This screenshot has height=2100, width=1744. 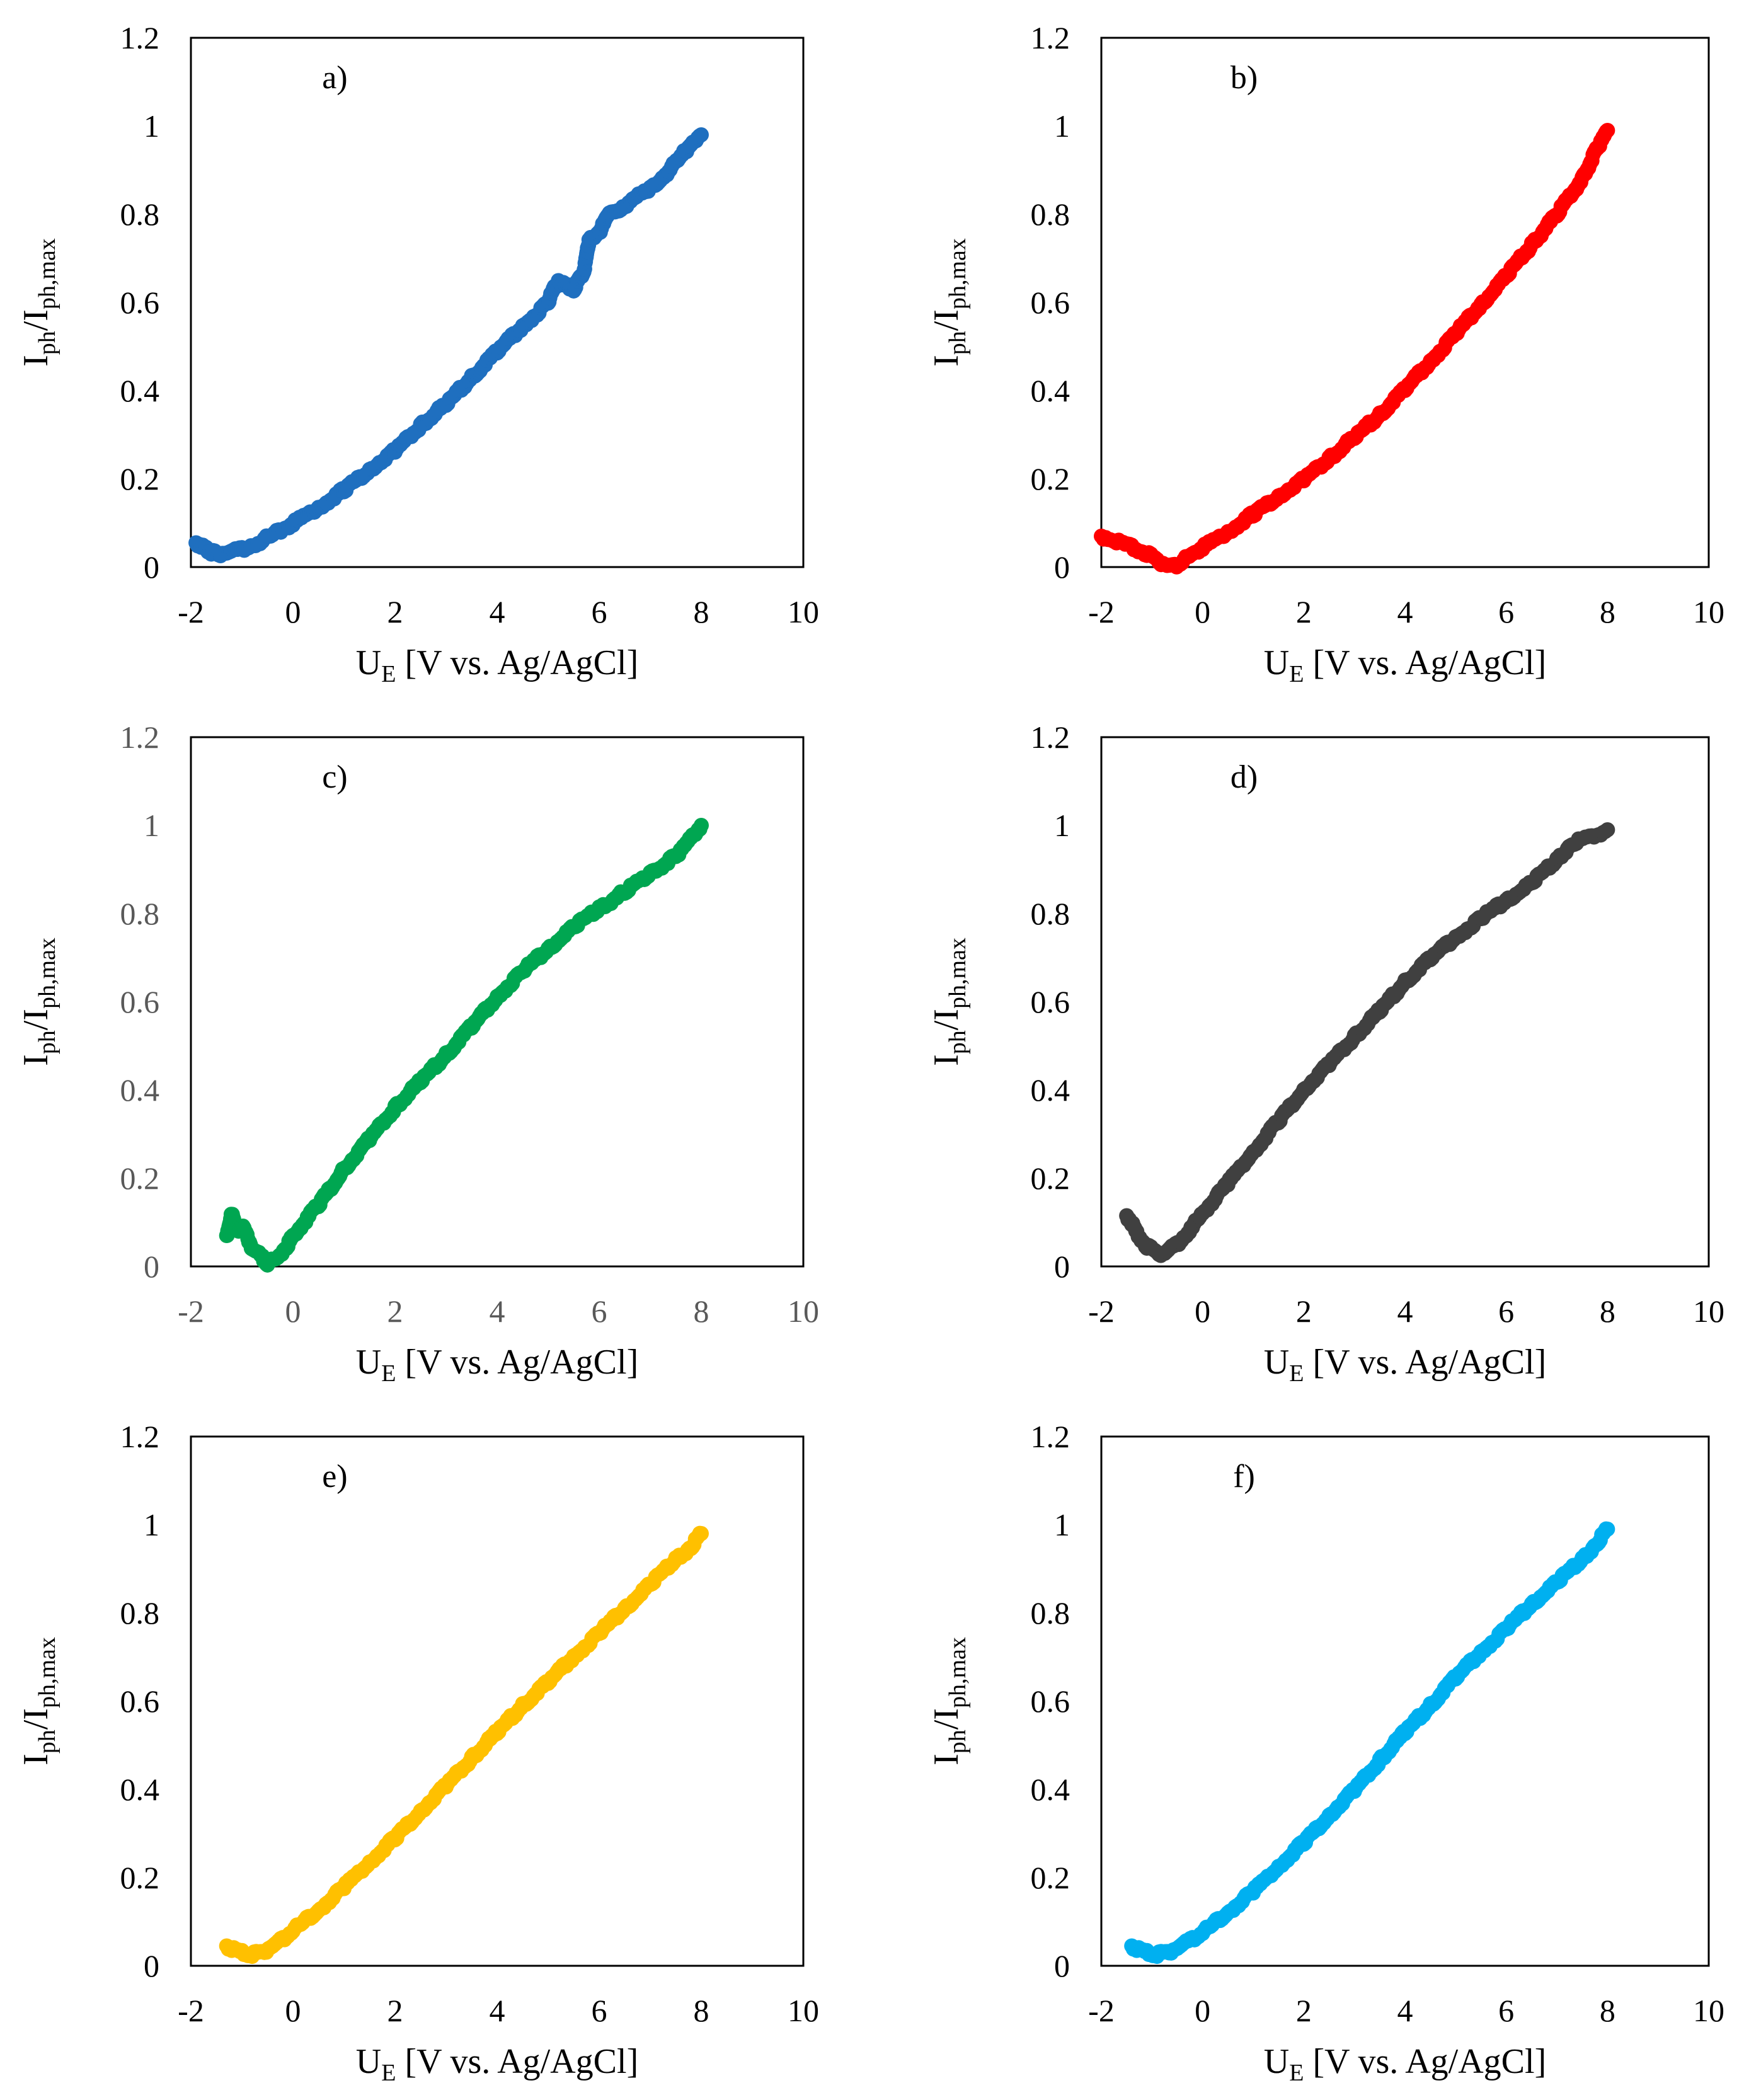 What do you see at coordinates (464, 1045) in the screenshot?
I see `data-series-c` at bounding box center [464, 1045].